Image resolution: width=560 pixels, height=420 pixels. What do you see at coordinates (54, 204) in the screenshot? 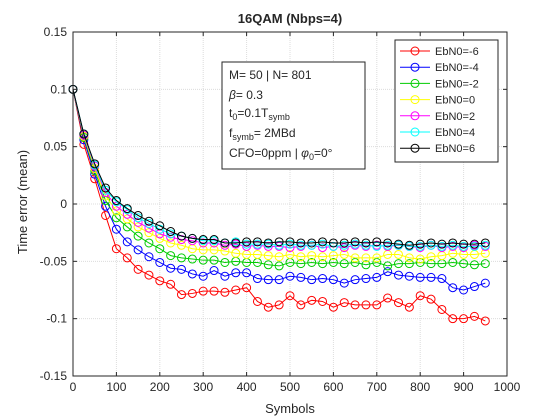
I see `y-tick-labels: -0.15 -0.1 -0.05 0 0.05 0.1 0.15` at bounding box center [54, 204].